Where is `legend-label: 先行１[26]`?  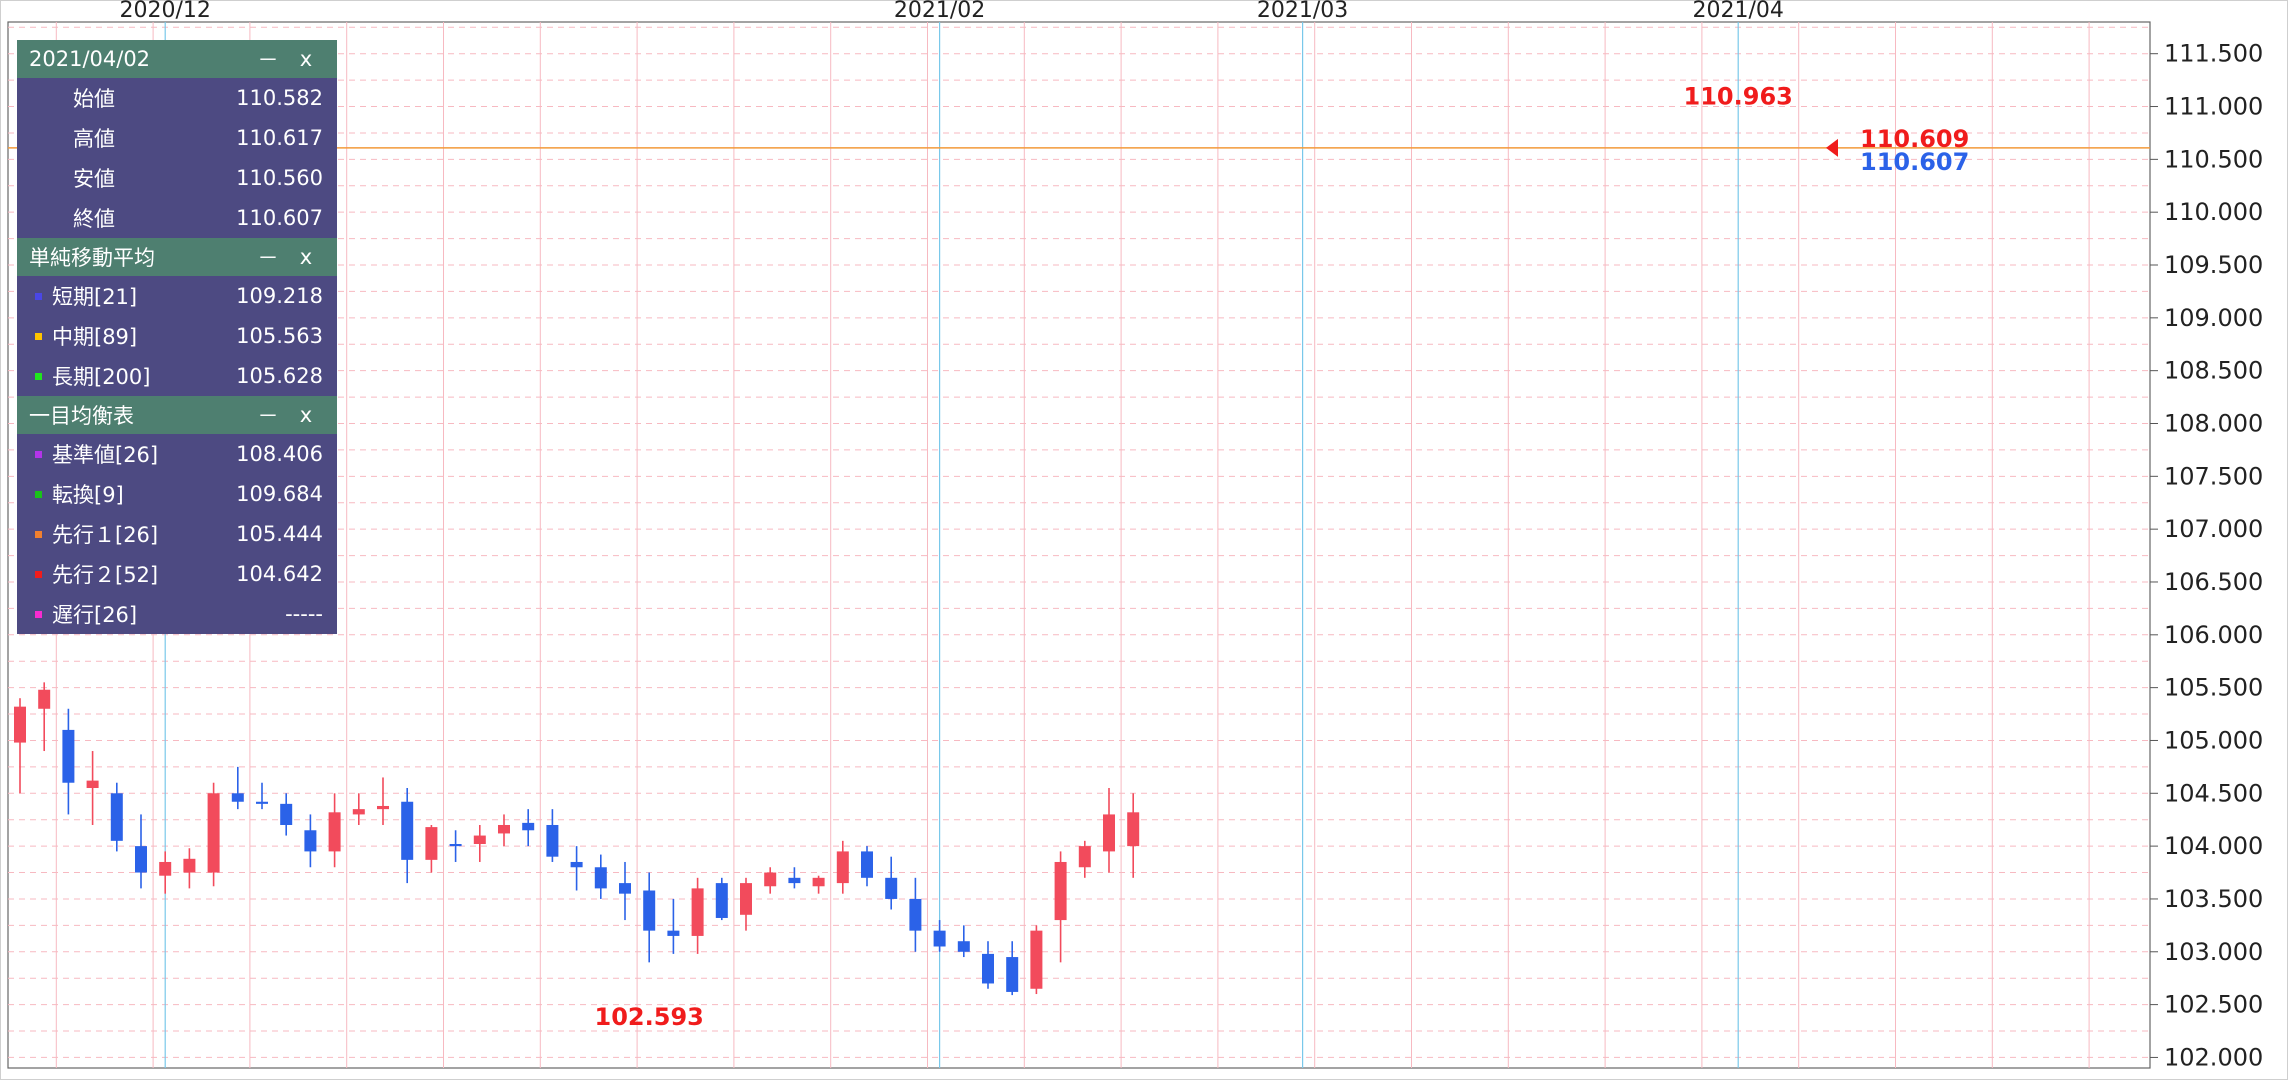 legend-label: 先行１[26] is located at coordinates (105, 535).